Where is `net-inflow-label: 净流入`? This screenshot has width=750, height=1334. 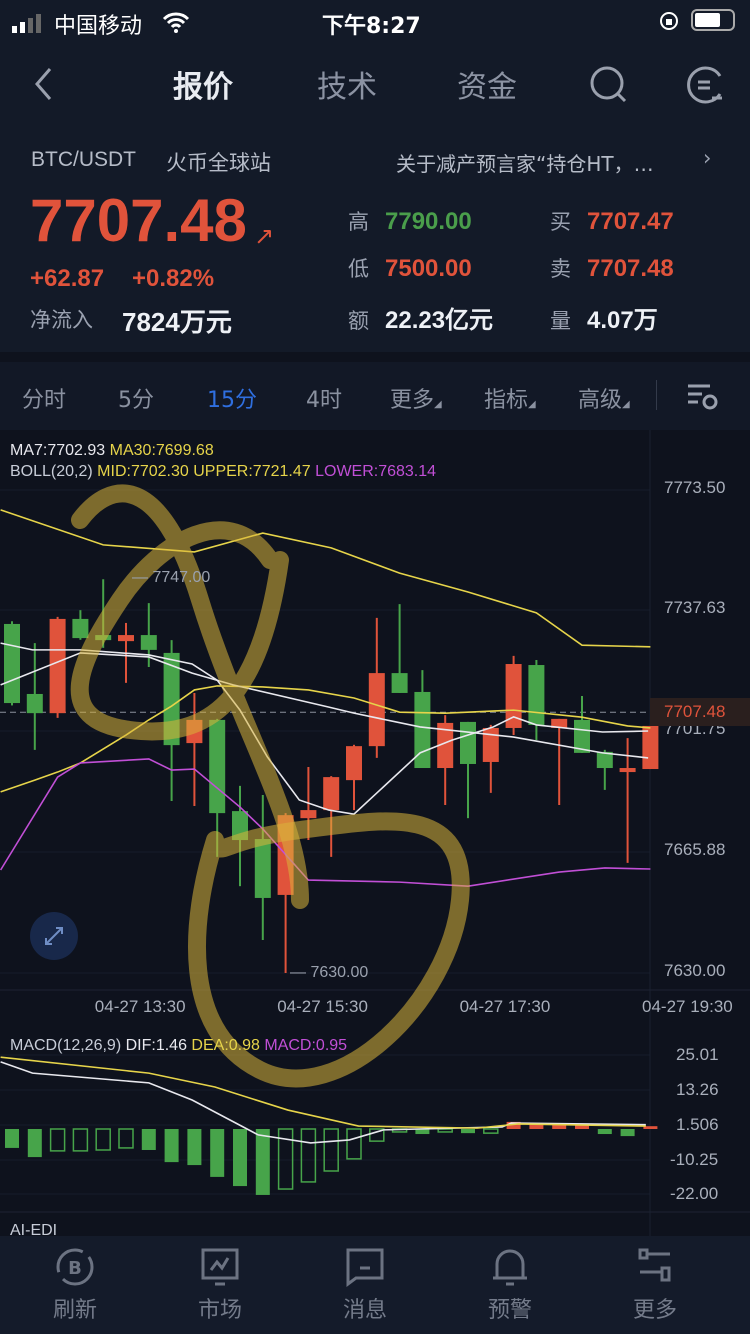 net-inflow-label: 净流入 is located at coordinates (61, 320).